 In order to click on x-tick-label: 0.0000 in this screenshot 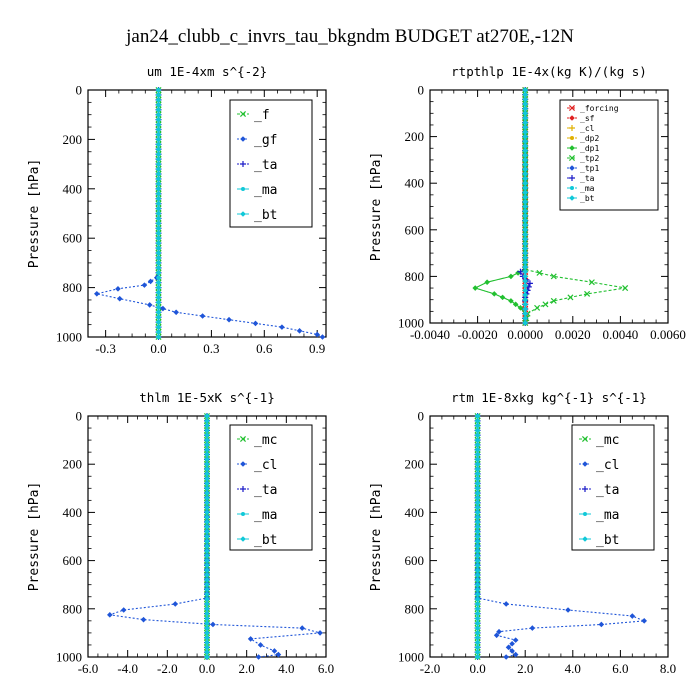, I will do `click(525, 334)`.